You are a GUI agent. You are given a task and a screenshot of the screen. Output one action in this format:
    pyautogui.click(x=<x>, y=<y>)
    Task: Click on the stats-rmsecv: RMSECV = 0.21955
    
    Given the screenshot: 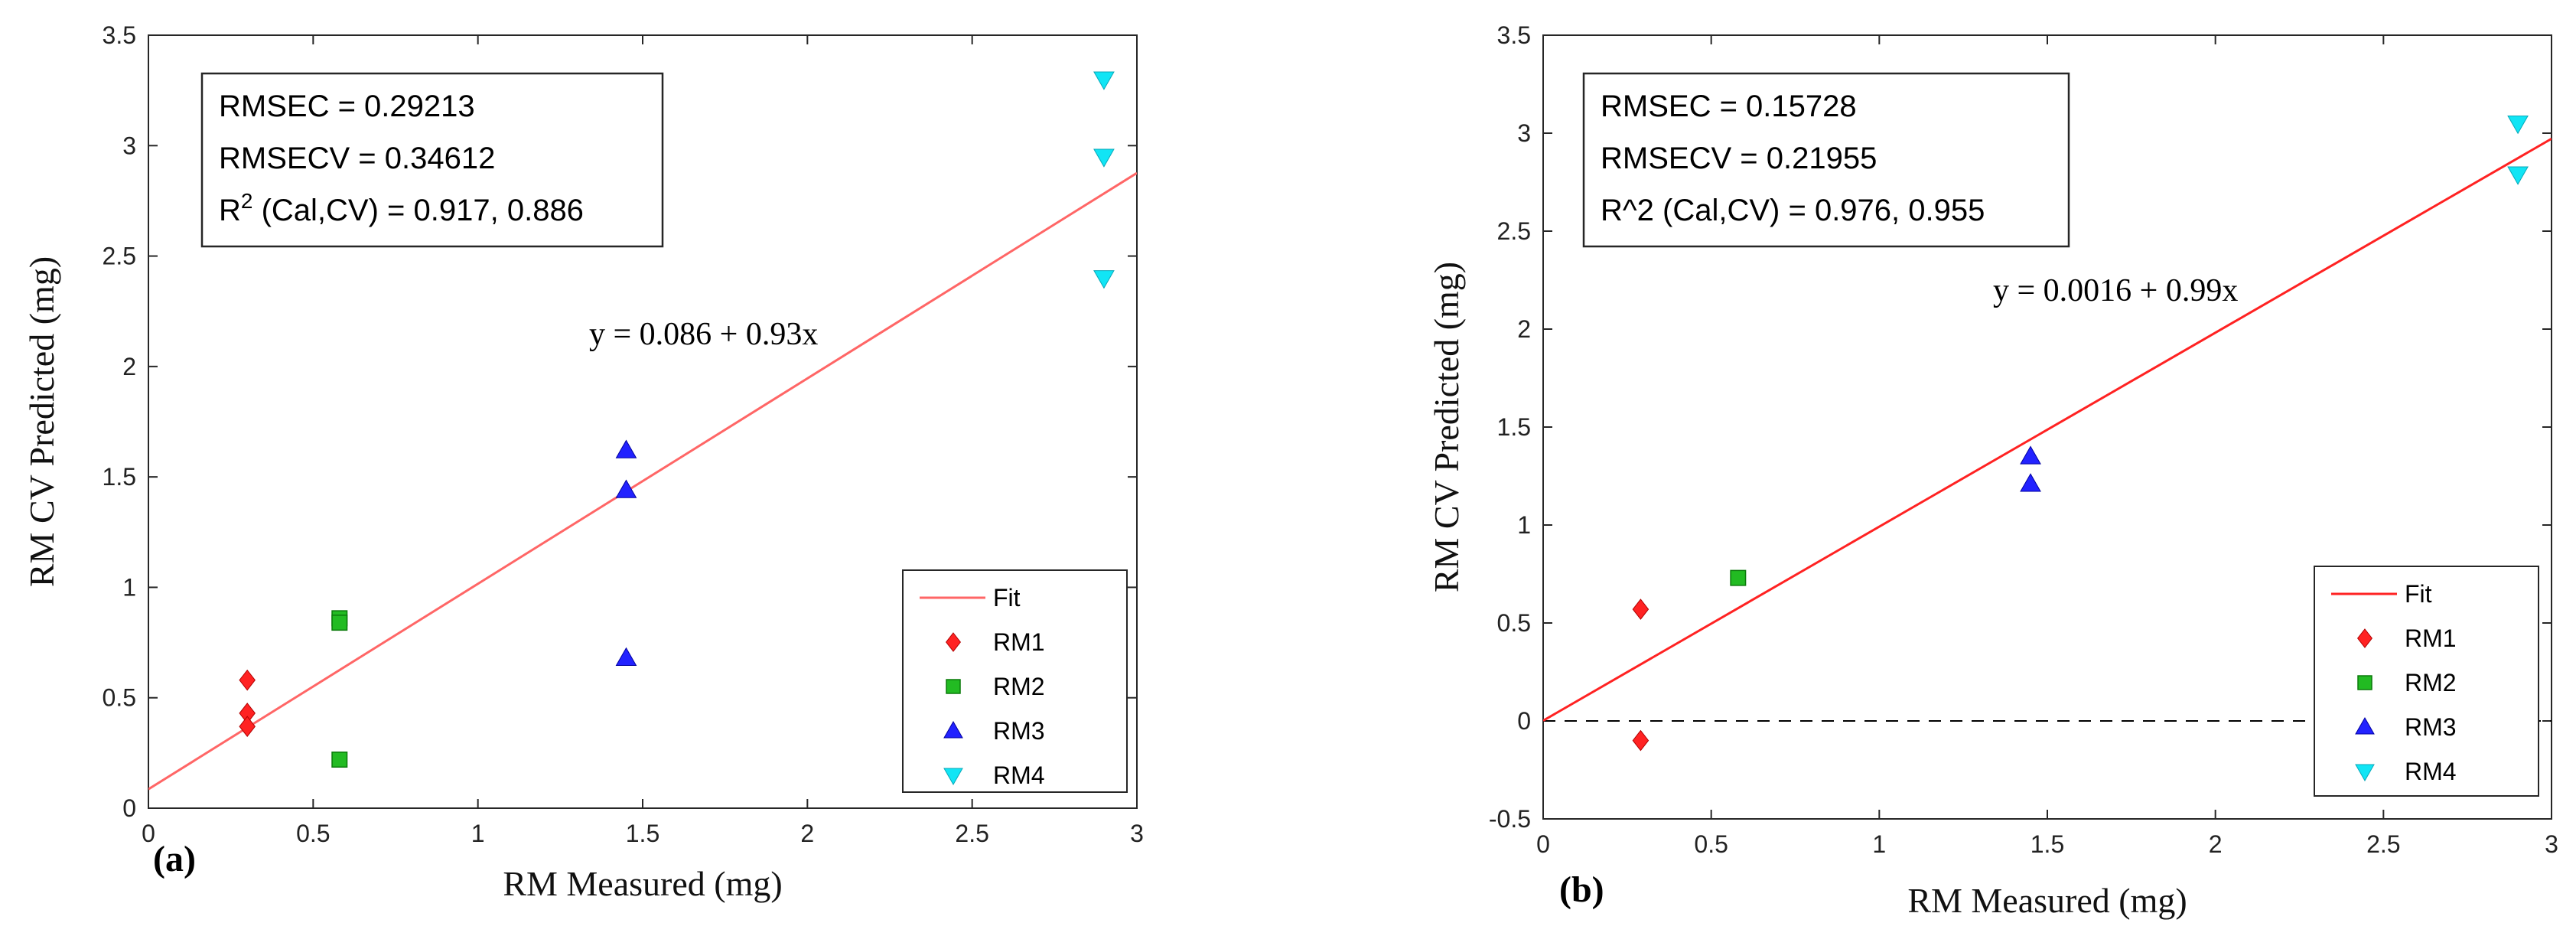 What is the action you would take?
    pyautogui.click(x=1739, y=158)
    